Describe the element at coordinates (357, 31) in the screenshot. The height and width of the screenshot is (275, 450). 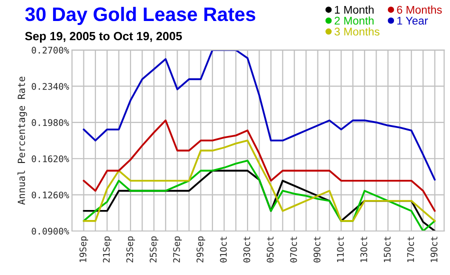
I see `legend-label: 3 Months` at that location.